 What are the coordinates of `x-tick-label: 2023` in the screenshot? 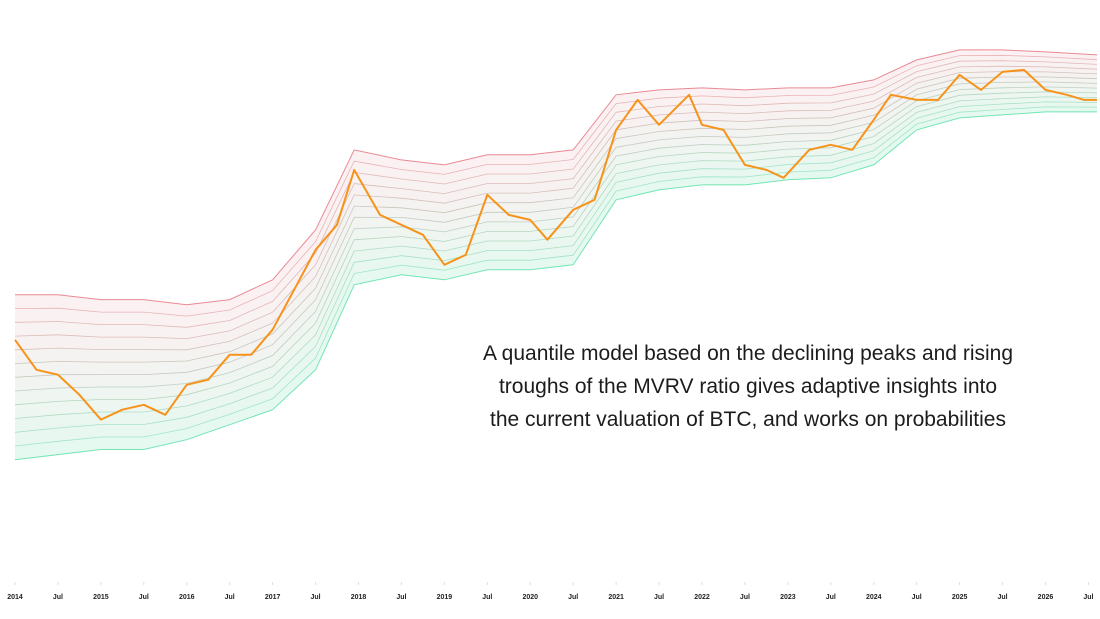 It's located at (788, 597).